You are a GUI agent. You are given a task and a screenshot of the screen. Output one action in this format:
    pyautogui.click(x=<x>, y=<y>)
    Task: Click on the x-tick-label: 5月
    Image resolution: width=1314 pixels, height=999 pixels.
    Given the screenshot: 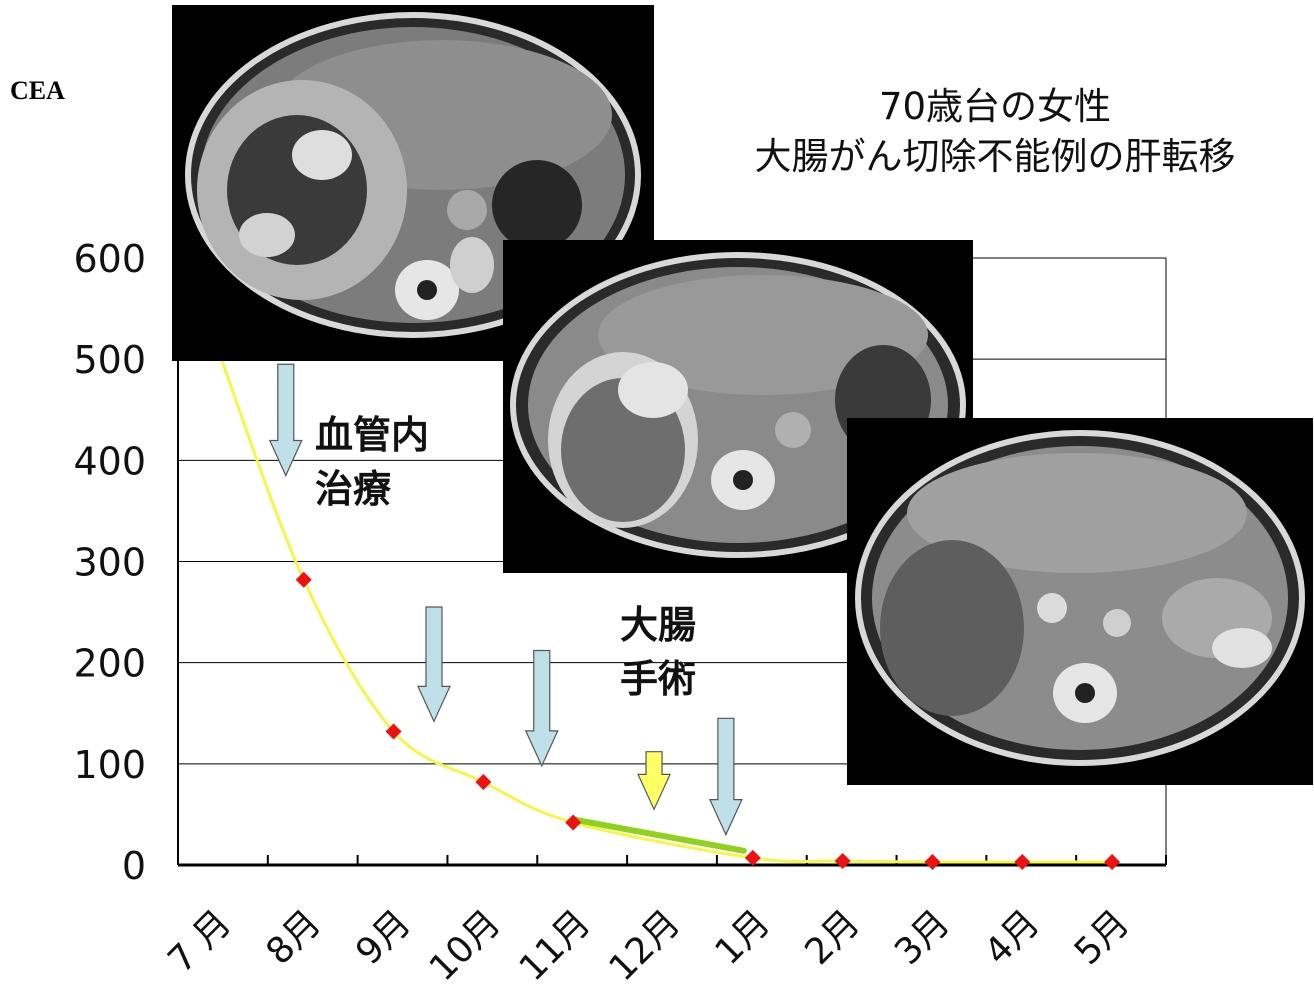 What is the action you would take?
    pyautogui.click(x=1102, y=937)
    